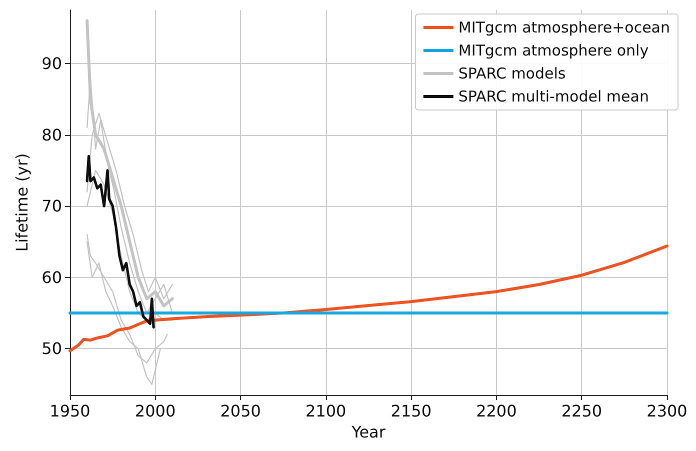  Describe the element at coordinates (411, 411) in the screenshot. I see `x-tick-label: 2150` at that location.